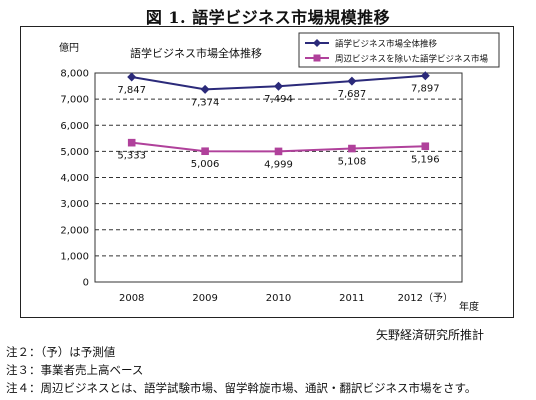 Image resolution: width=536 pixels, height=400 pixels. Describe the element at coordinates (74, 230) in the screenshot. I see `y-tick-label: 2,000` at that location.